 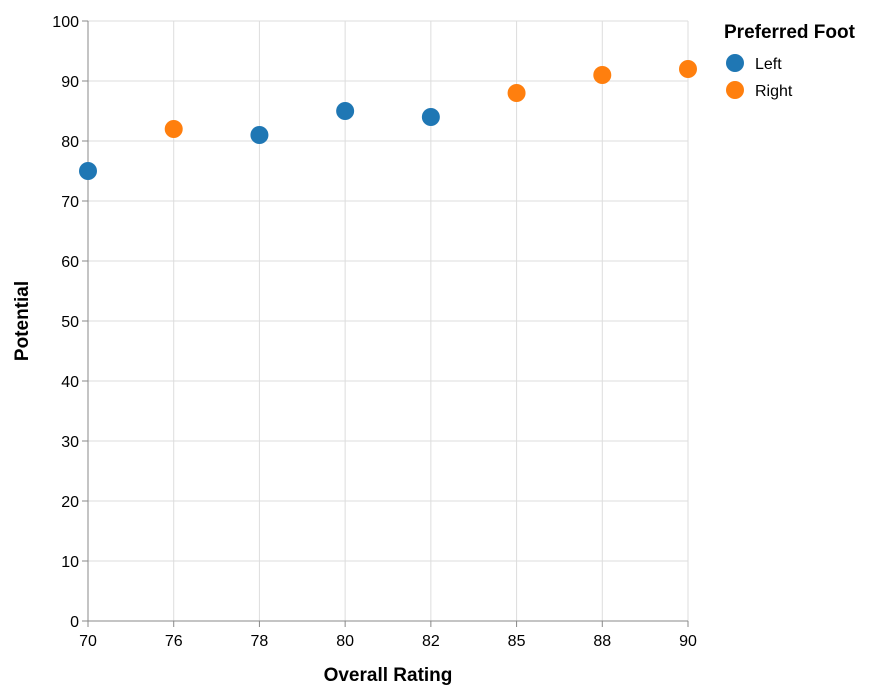 What do you see at coordinates (174, 641) in the screenshot?
I see `x-tick-label: 76` at bounding box center [174, 641].